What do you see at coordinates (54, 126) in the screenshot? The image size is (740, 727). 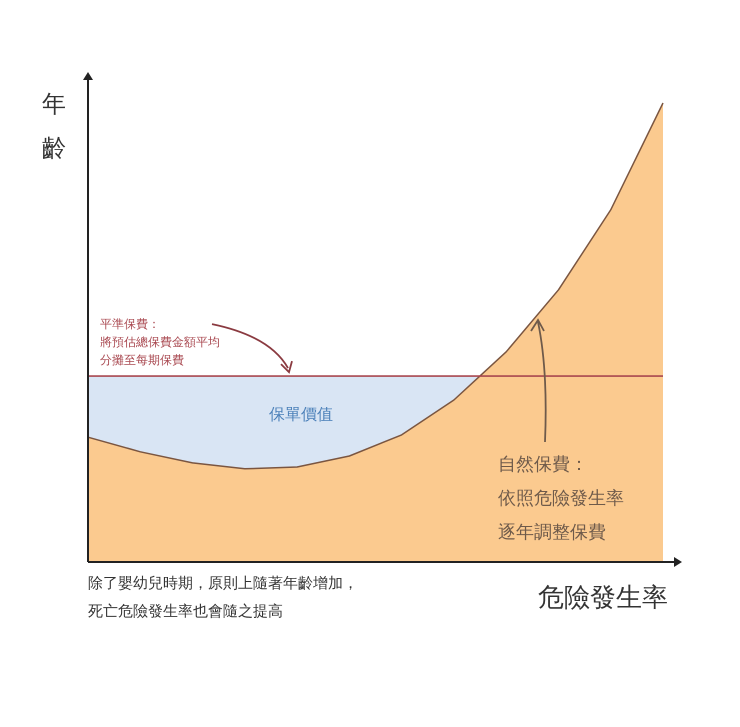 I see `ylabel: 年齡` at bounding box center [54, 126].